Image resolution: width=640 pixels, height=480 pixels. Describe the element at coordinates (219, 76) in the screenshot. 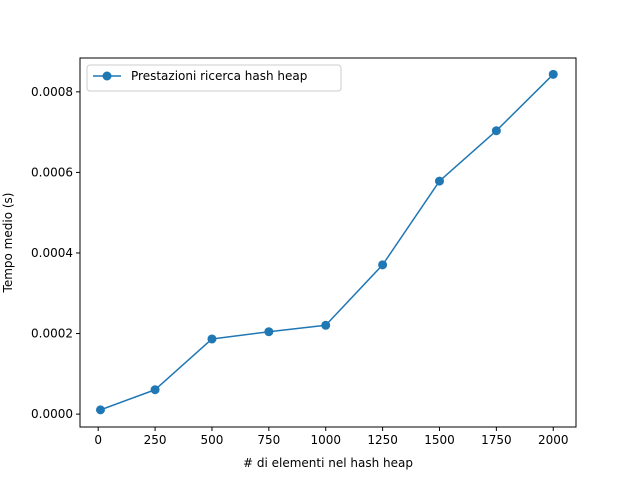

I see `legend-entry-label: Prestazioni ricerca hash heap` at that location.